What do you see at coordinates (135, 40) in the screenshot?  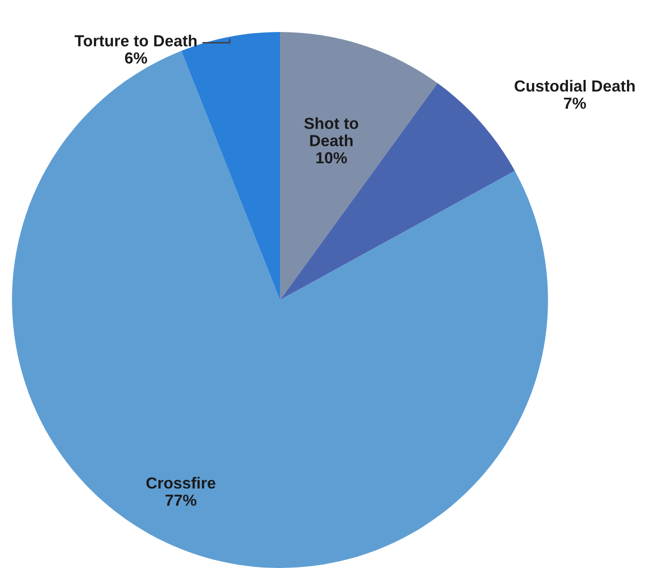 I see `slice-label: Torture to Death` at bounding box center [135, 40].